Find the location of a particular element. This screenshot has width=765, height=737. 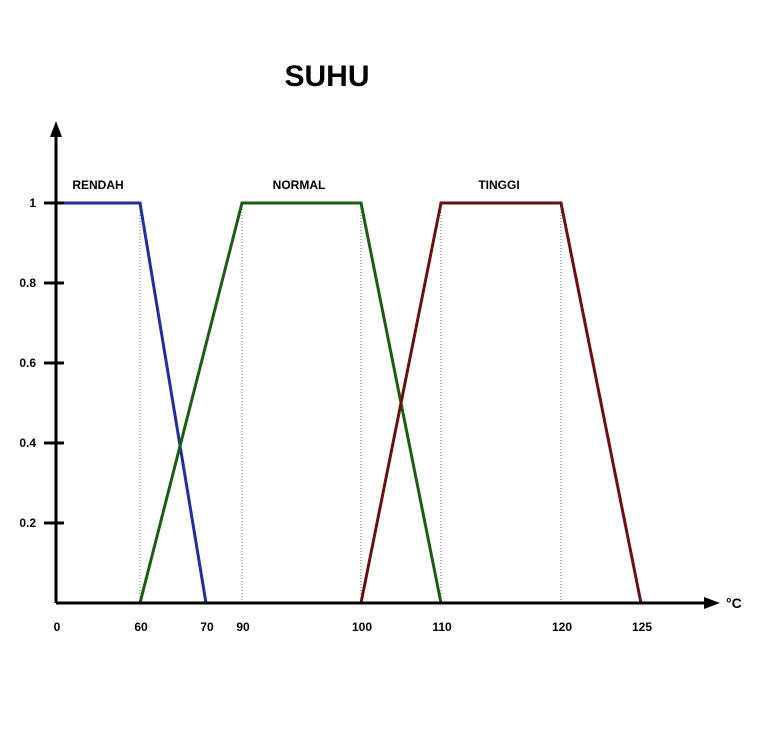

y-tick-label: 0.4 is located at coordinates (27, 443).